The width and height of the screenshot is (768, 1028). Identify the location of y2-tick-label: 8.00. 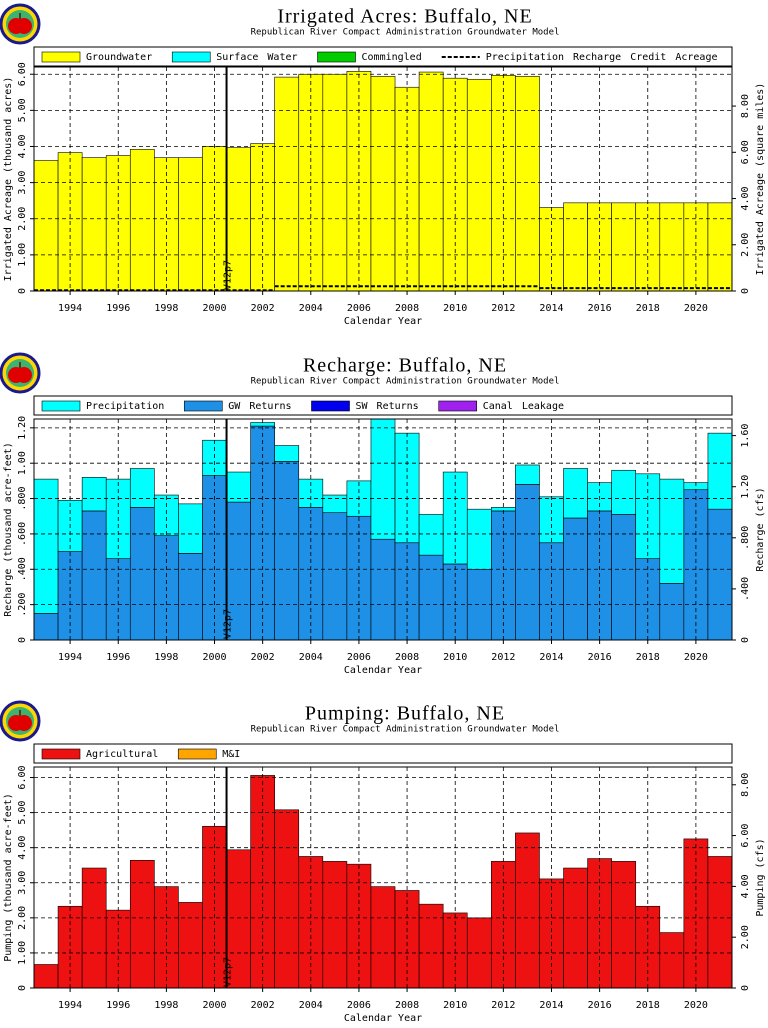
(745, 785).